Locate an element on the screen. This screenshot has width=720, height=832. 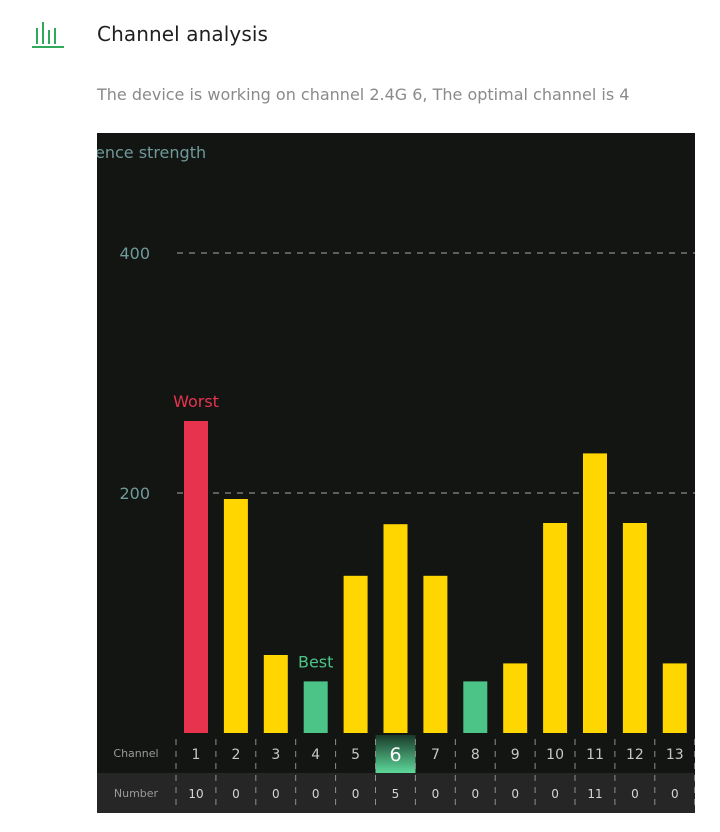
worst-label: Worst is located at coordinates (196, 401).